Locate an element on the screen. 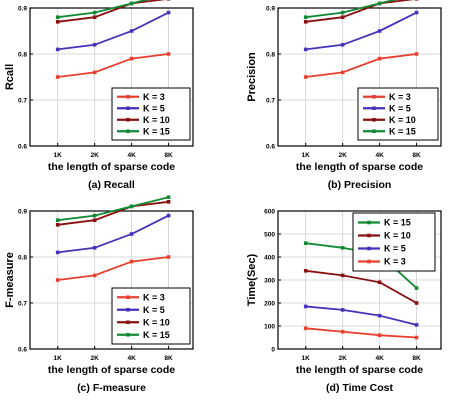  y-tick-label: 300 is located at coordinates (269, 281).